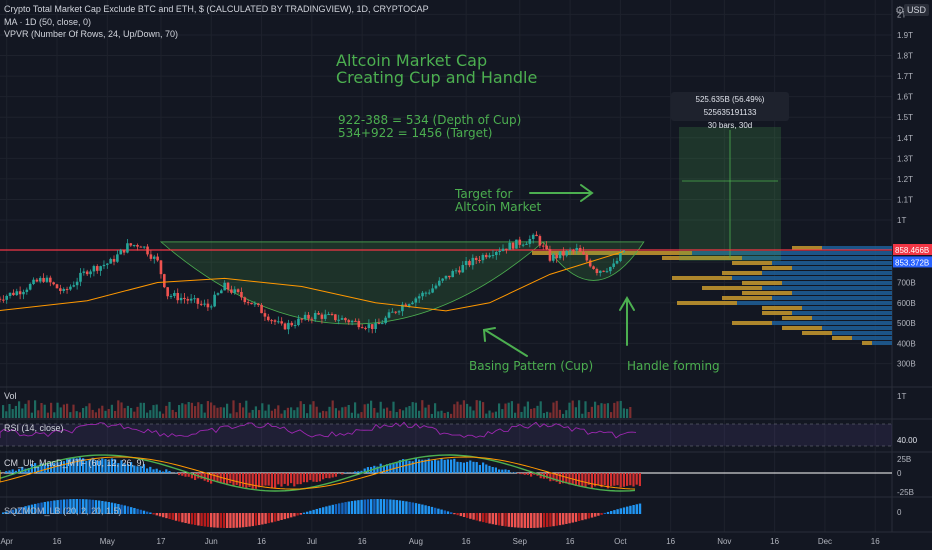 The image size is (932, 550). What do you see at coordinates (917, 10) in the screenshot?
I see `currency-badge: USD` at bounding box center [917, 10].